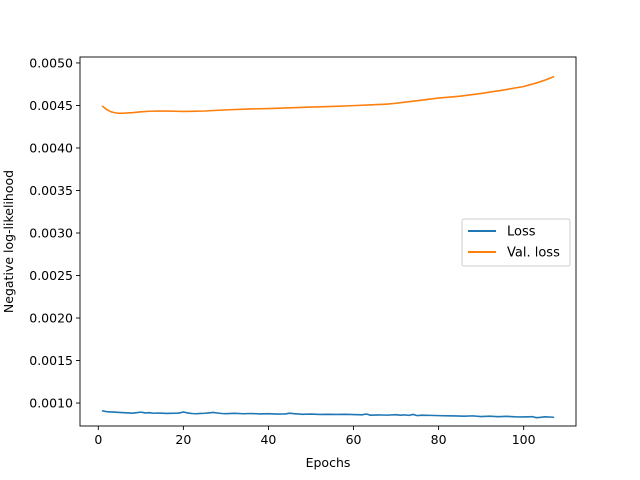 The image size is (640, 480). What do you see at coordinates (51, 147) in the screenshot?
I see `y-tick-label: 0.0040` at bounding box center [51, 147].